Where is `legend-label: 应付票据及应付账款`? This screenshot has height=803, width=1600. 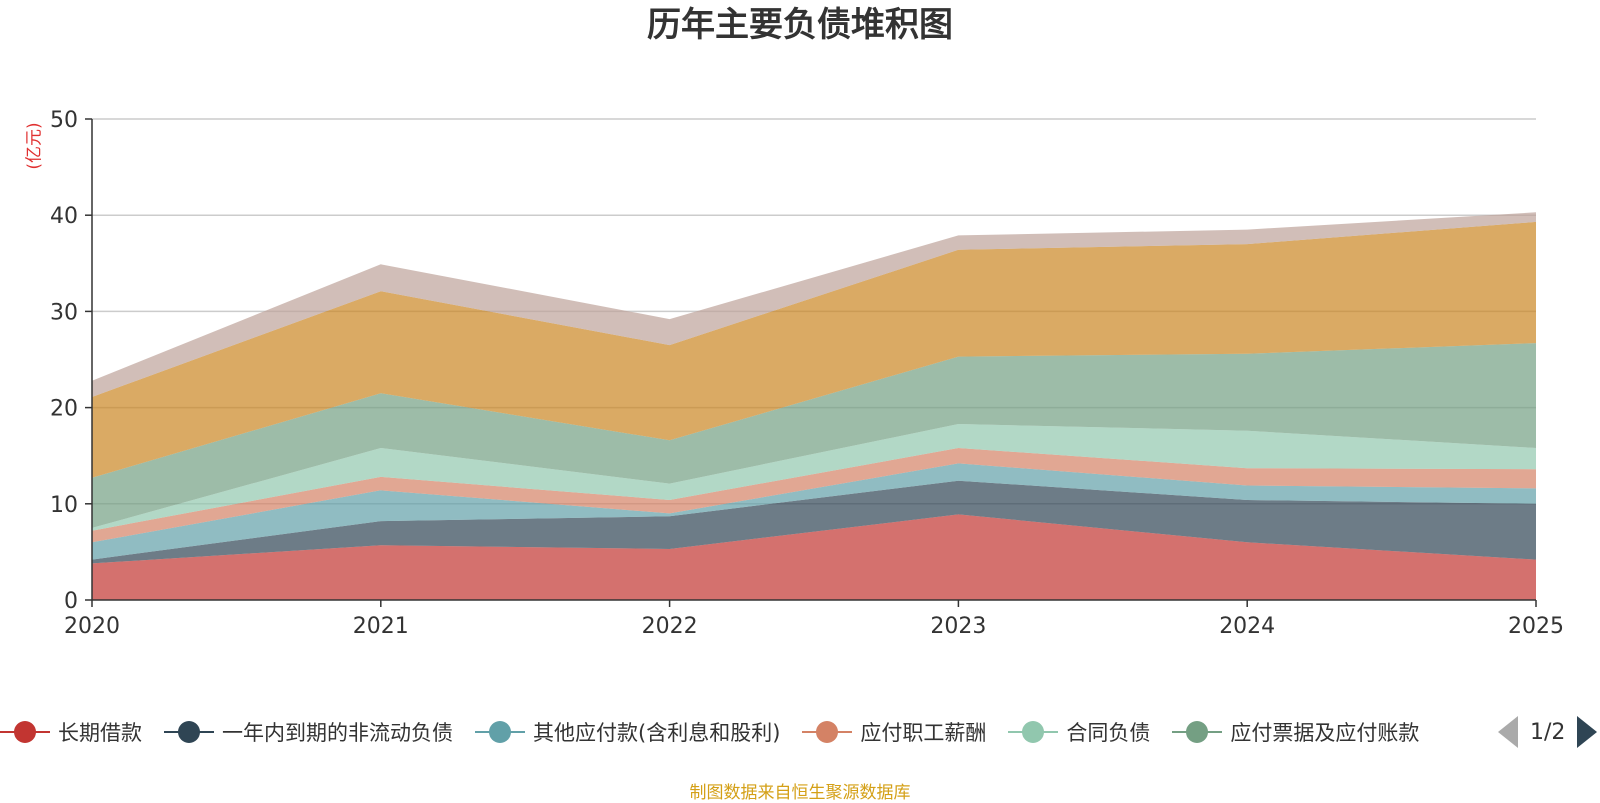
legend-label: 应付票据及应付账款 is located at coordinates (1325, 733).